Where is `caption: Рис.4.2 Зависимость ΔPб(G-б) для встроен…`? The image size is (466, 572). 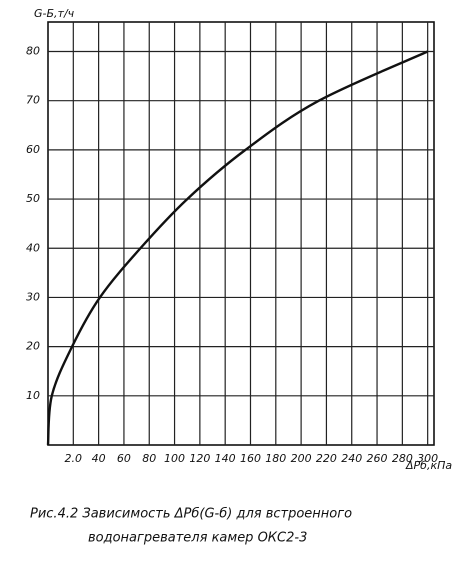 caption: Рис.4.2 Зависимость ΔPб(G-б) для встроен… is located at coordinates (191, 514).